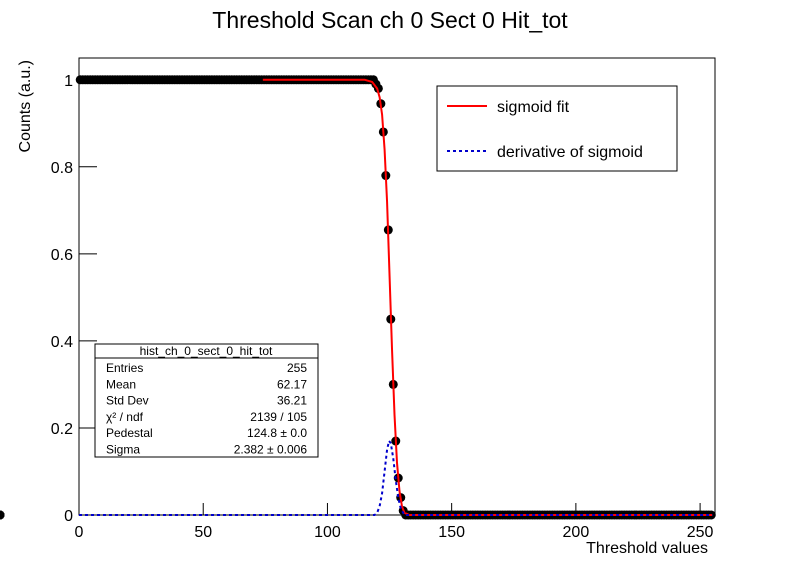 This screenshot has width=796, height=572. Describe the element at coordinates (327, 532) in the screenshot. I see `x-tick-label: 100` at that location.